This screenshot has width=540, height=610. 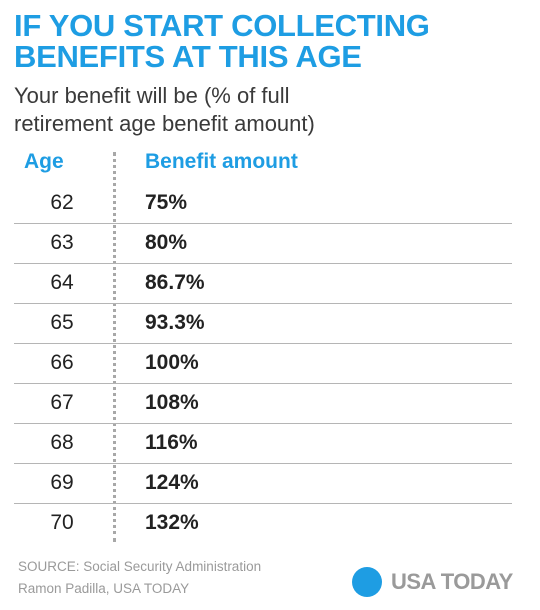 What do you see at coordinates (221, 161) in the screenshot?
I see `column-header-benefit: Benefit amount` at bounding box center [221, 161].